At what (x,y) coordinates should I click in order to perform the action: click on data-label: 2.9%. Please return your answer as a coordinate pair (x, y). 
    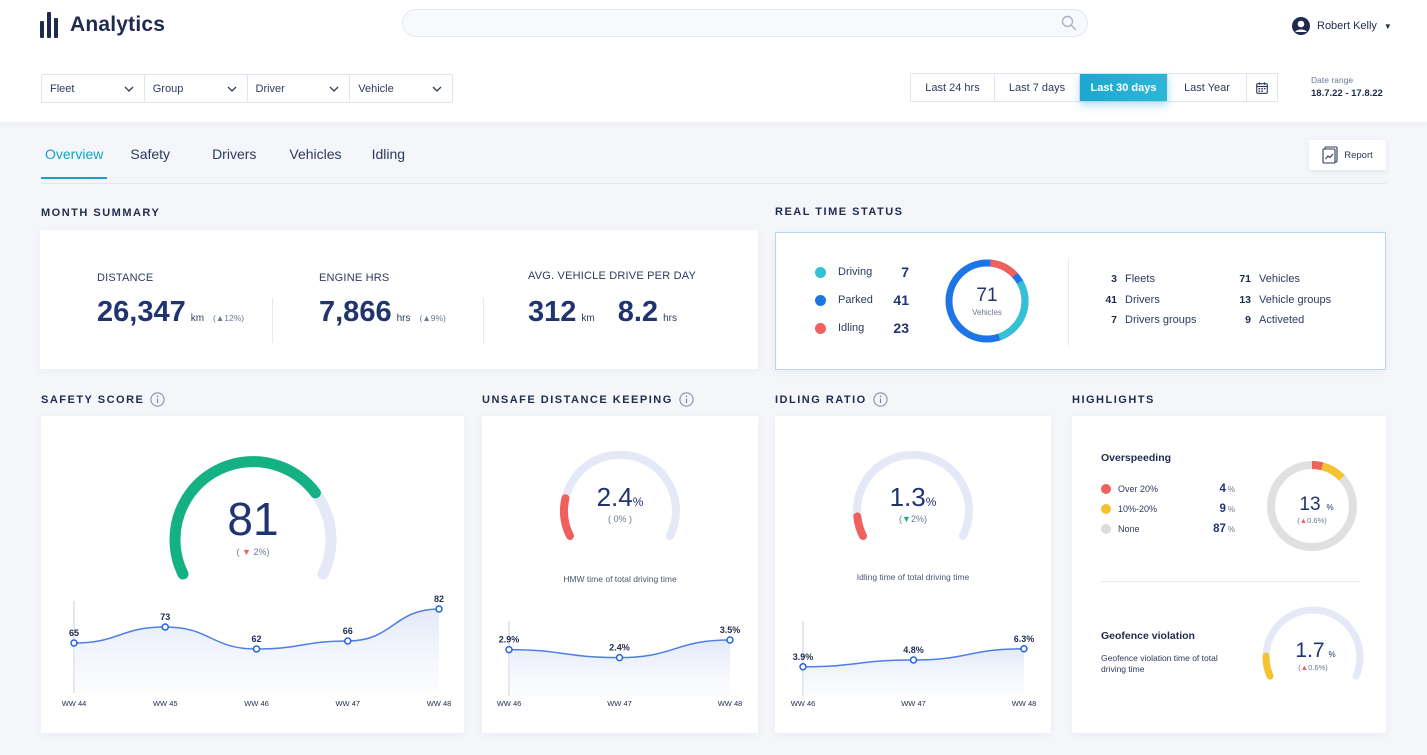
    Looking at the image, I should click on (509, 640).